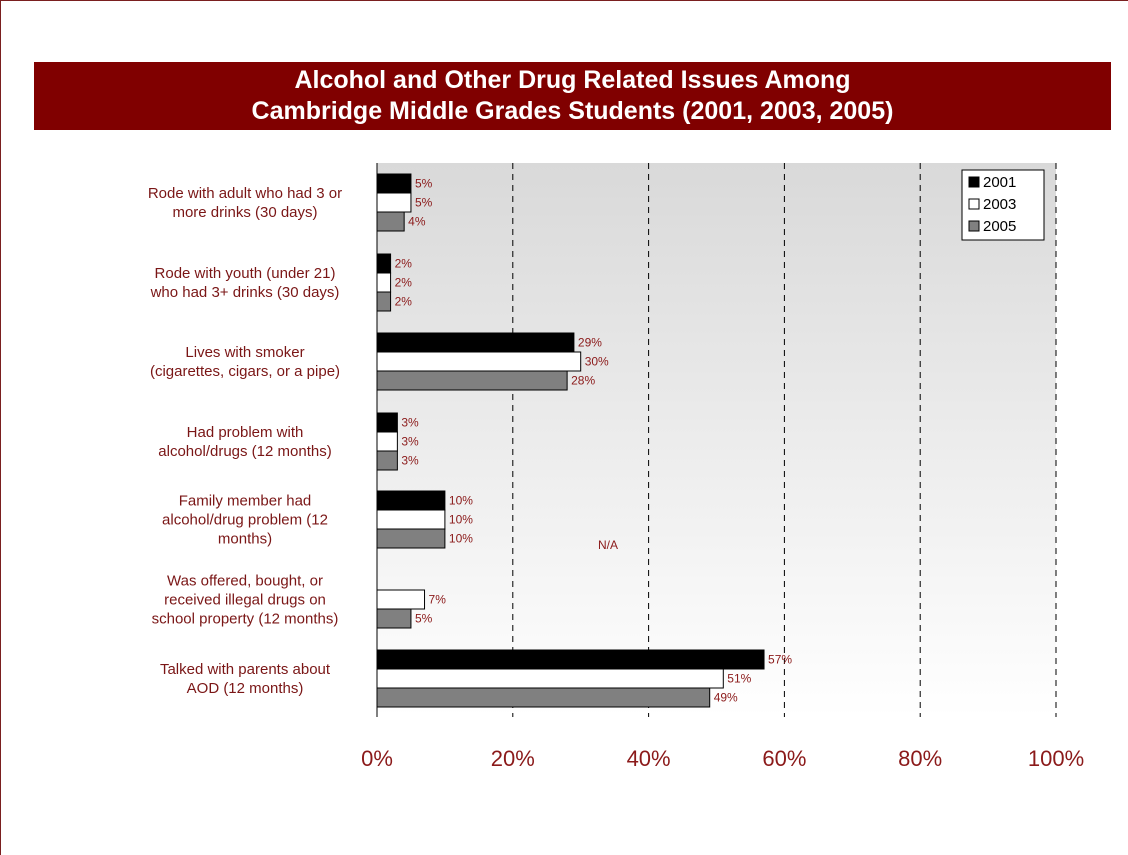 The width and height of the screenshot is (1128, 855). I want to click on x-tick-label: 0%, so click(377, 758).